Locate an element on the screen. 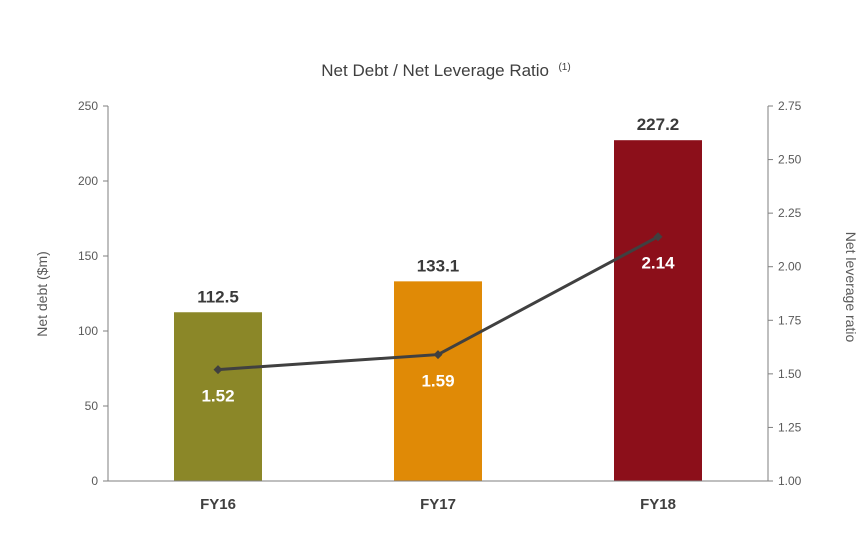 This screenshot has width=866, height=533. net-debt-data-label: 133.1 is located at coordinates (438, 265).